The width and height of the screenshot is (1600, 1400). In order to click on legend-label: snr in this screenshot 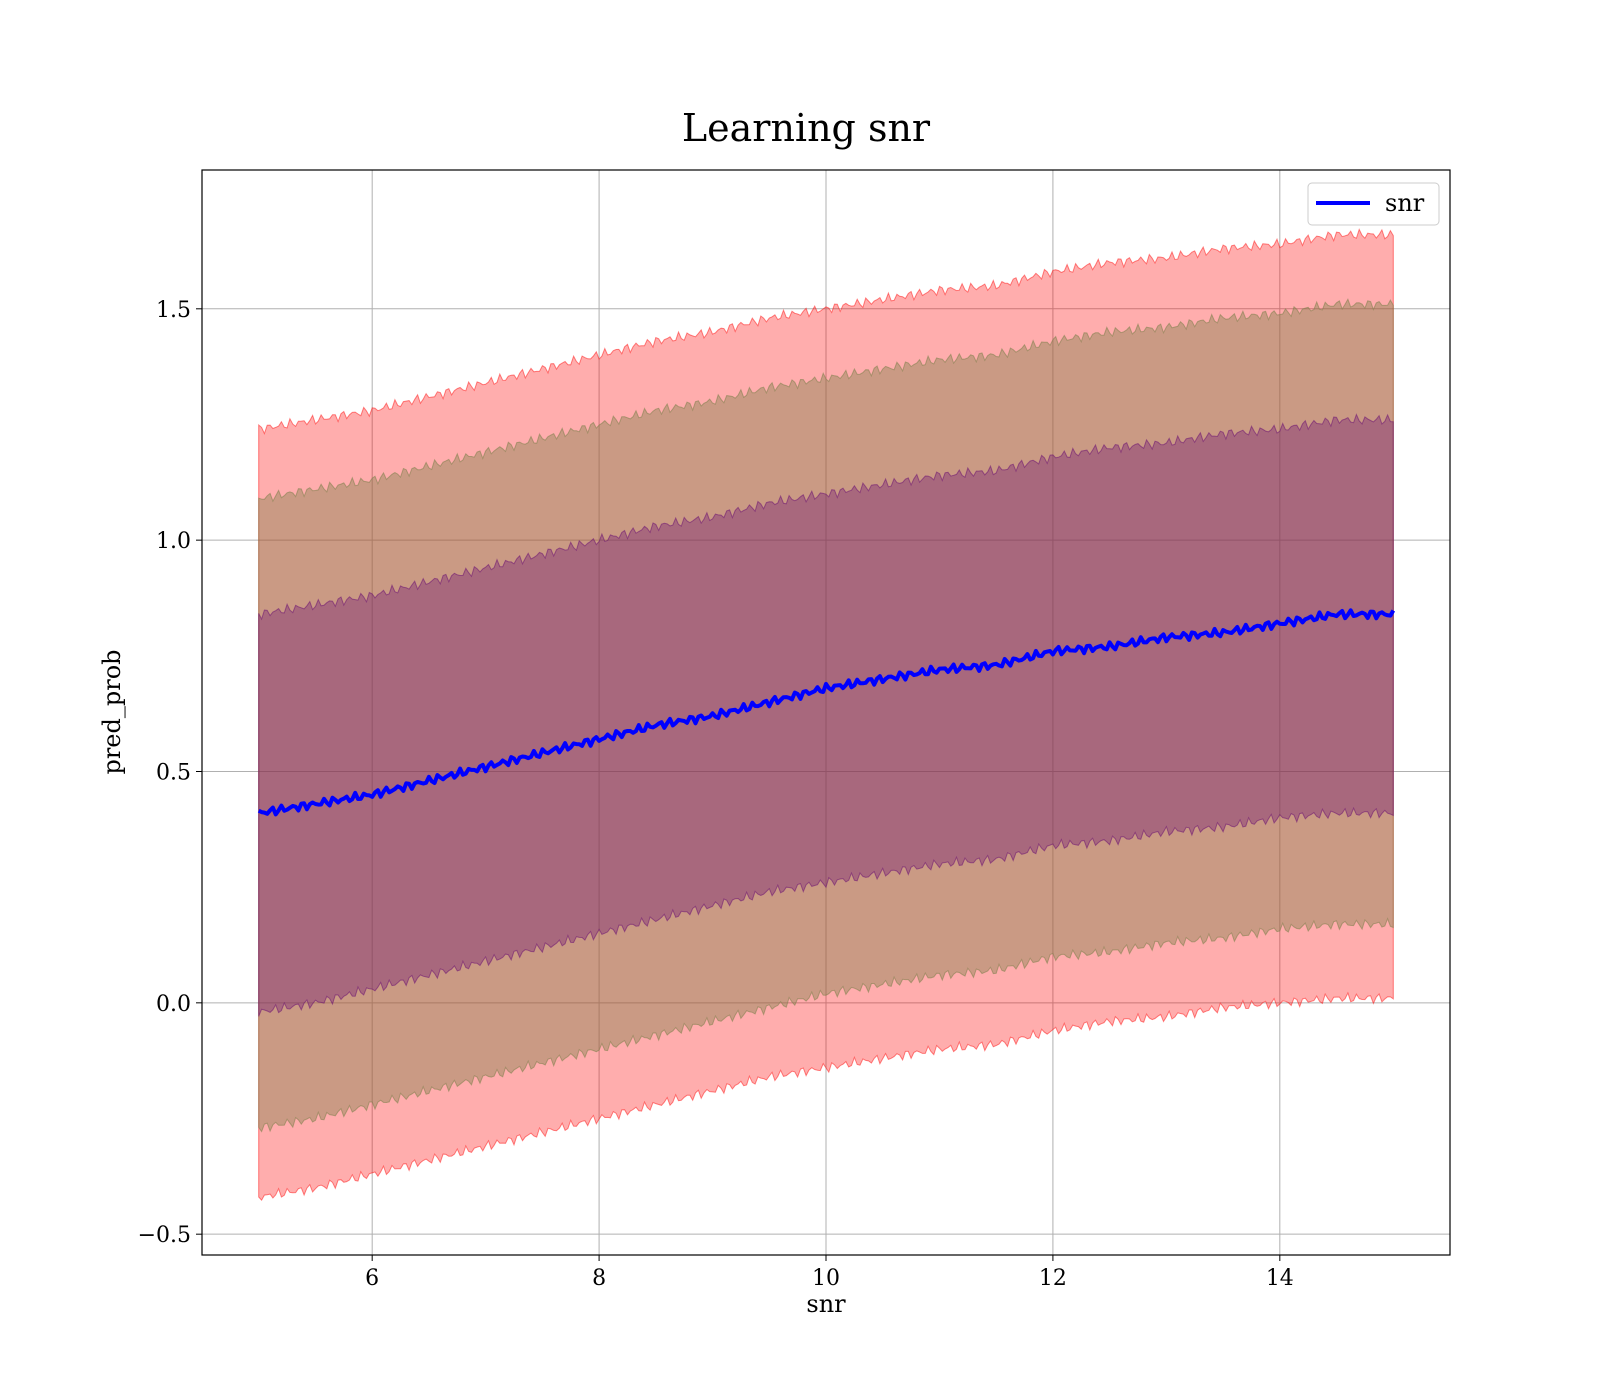, I will do `click(1405, 203)`.